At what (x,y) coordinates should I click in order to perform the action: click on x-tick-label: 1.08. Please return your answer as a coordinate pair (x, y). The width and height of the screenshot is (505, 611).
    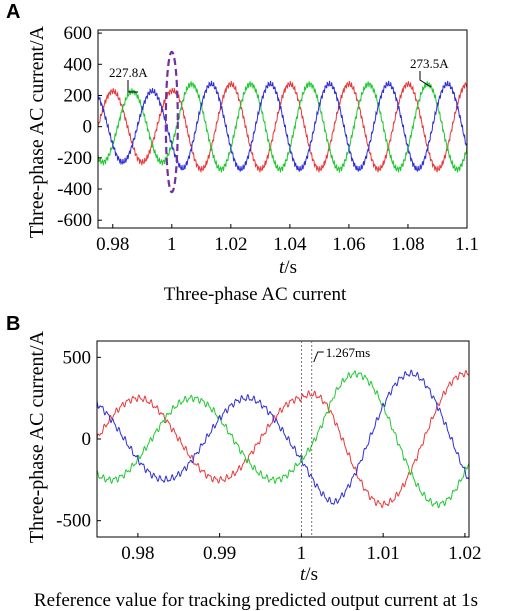
    Looking at the image, I should click on (407, 244).